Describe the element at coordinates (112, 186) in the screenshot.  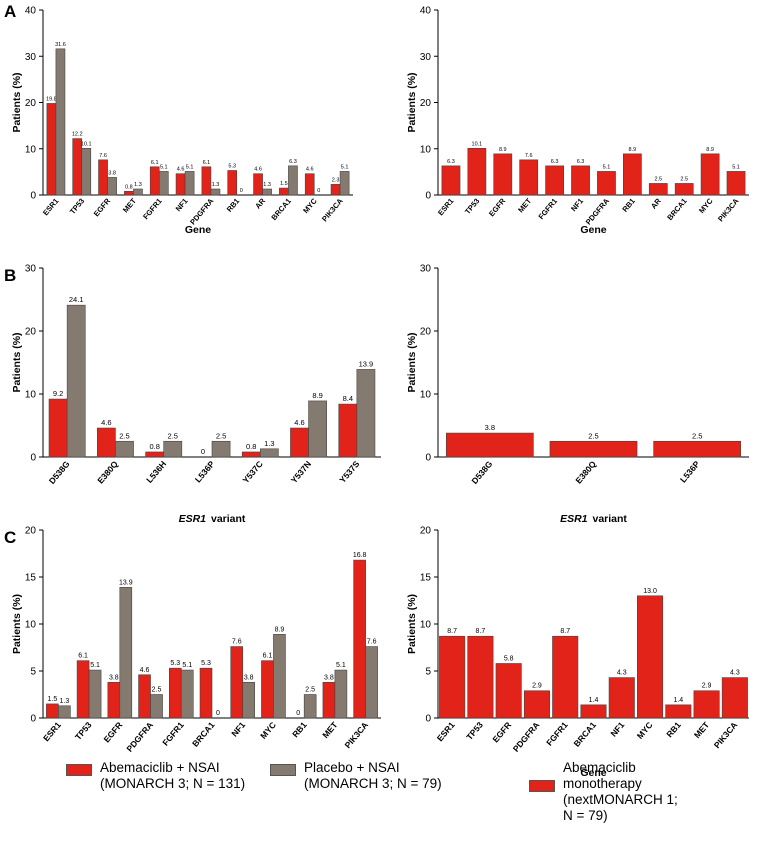
I see `bar-gray-egfr` at that location.